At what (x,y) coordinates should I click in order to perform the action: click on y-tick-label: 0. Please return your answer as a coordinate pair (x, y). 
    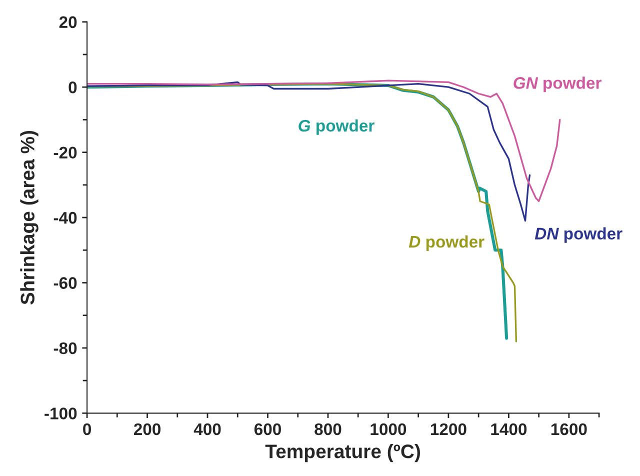
    Looking at the image, I should click on (72, 88).